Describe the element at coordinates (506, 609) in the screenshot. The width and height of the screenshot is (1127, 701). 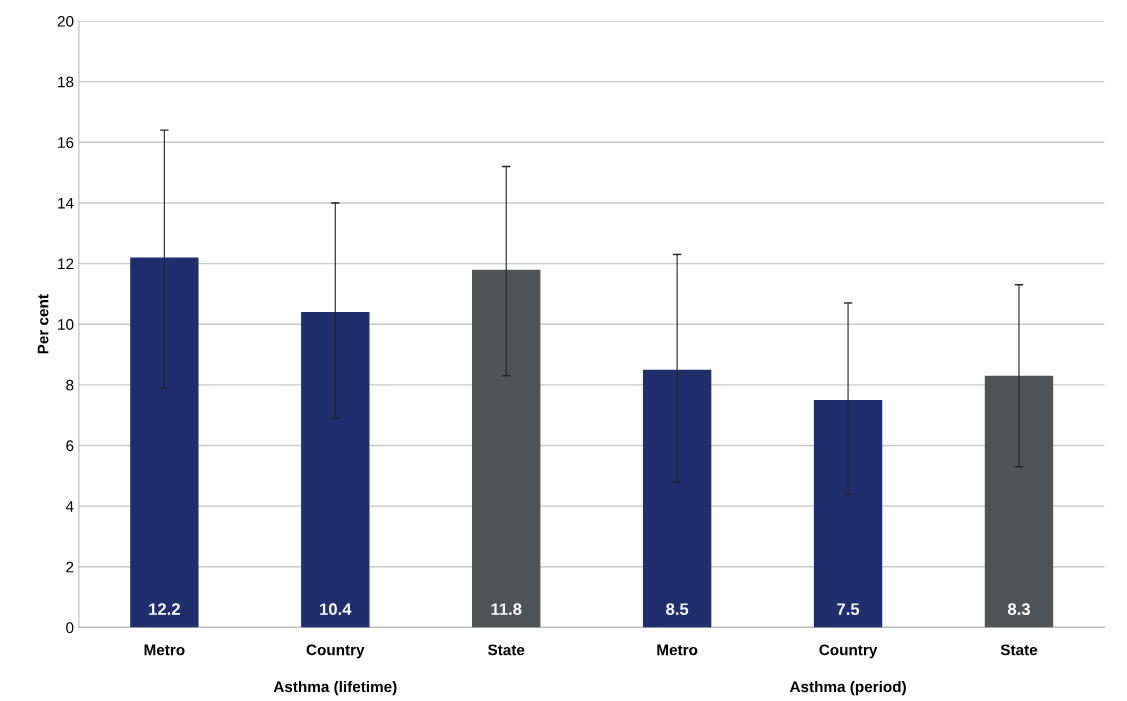
I see `data-label: 11.8` at that location.